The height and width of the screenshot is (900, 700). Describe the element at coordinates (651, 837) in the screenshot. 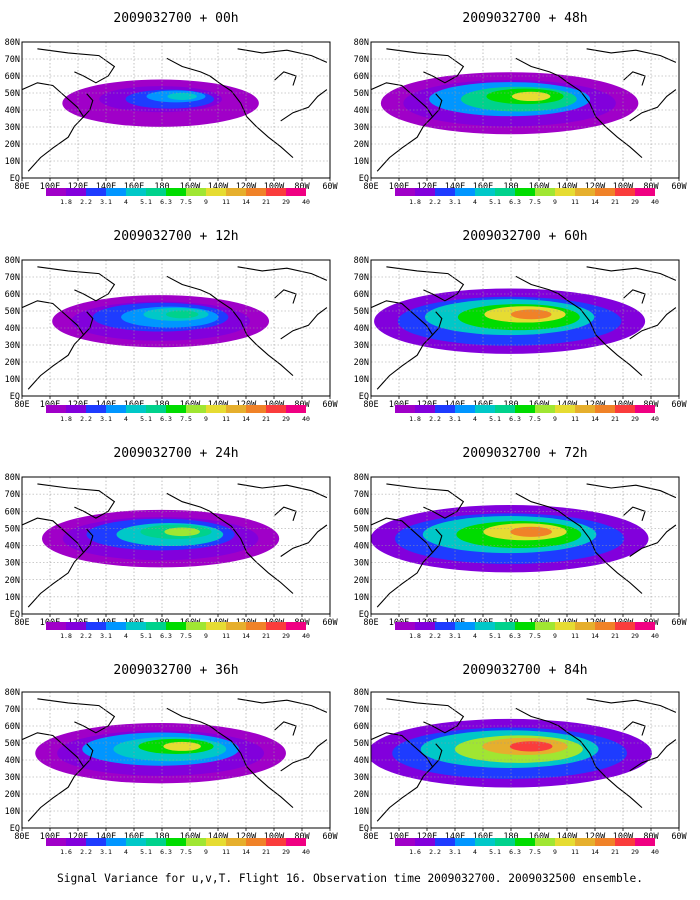

I see `x-tick-label: 80W` at that location.